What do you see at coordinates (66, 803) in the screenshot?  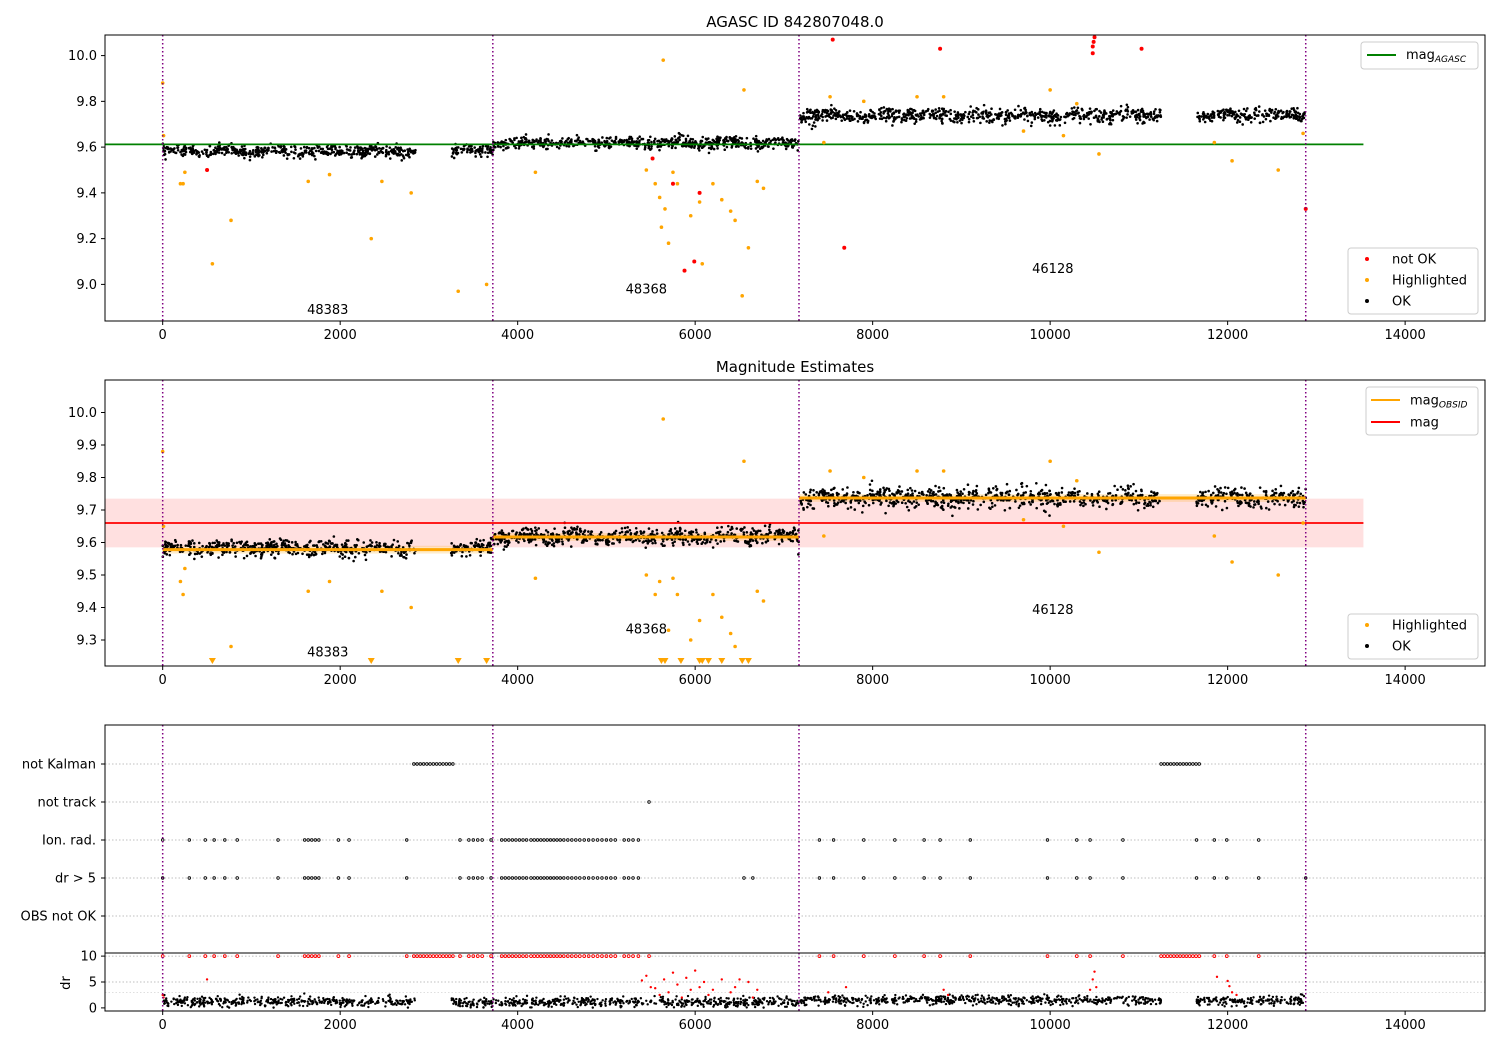 I see `flag-category-label: not track` at bounding box center [66, 803].